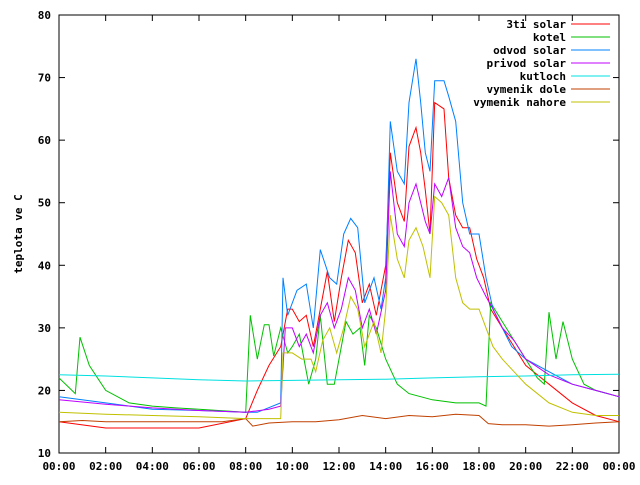 Image resolution: width=640 pixels, height=485 pixels. What do you see at coordinates (44, 328) in the screenshot?
I see `y-tick-label: 30` at bounding box center [44, 328].